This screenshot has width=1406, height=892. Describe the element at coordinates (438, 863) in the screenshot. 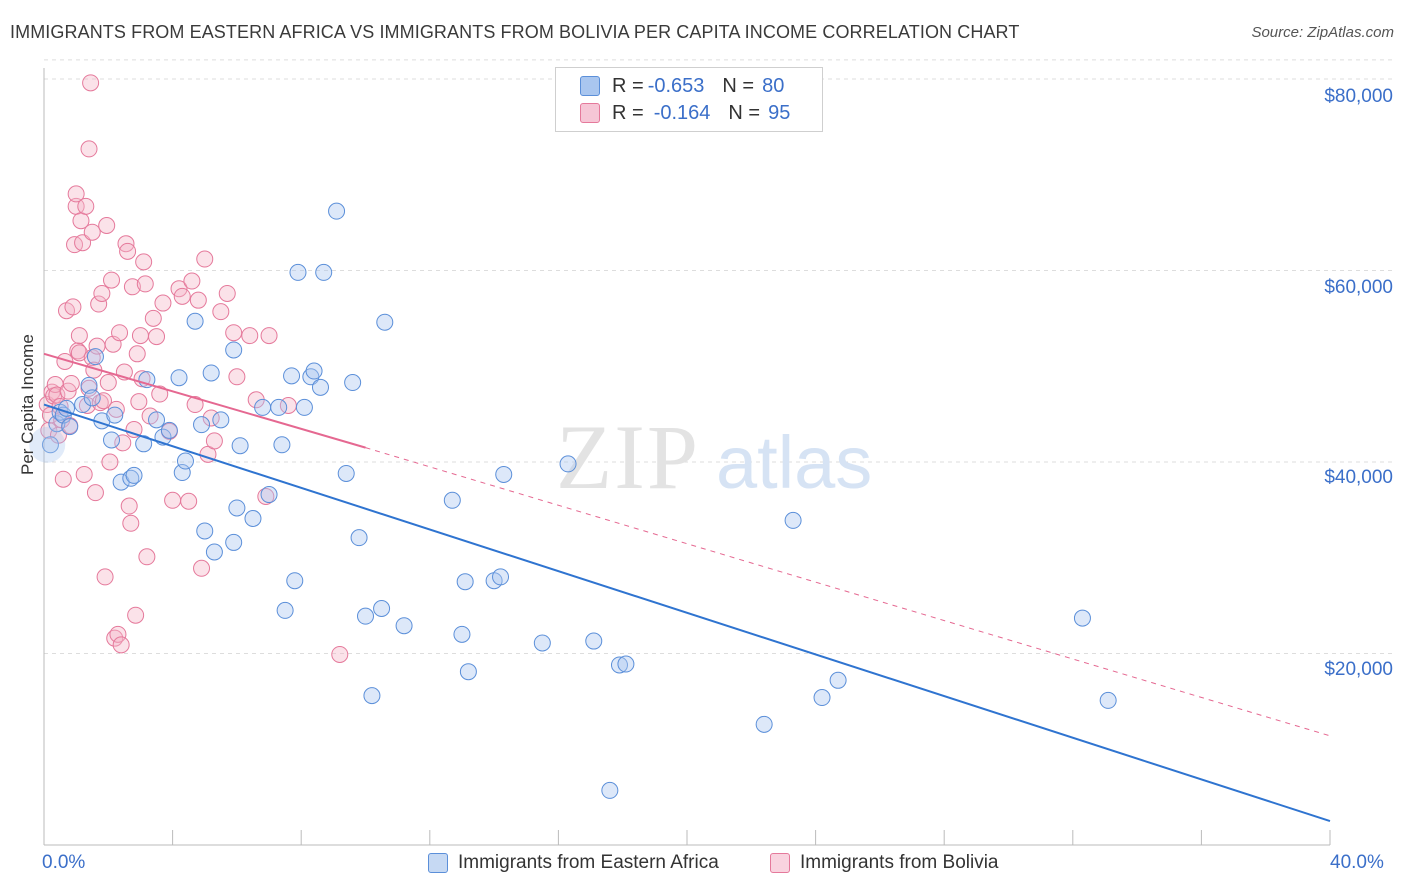

I see `bottom-legend-swatch-blue` at that location.